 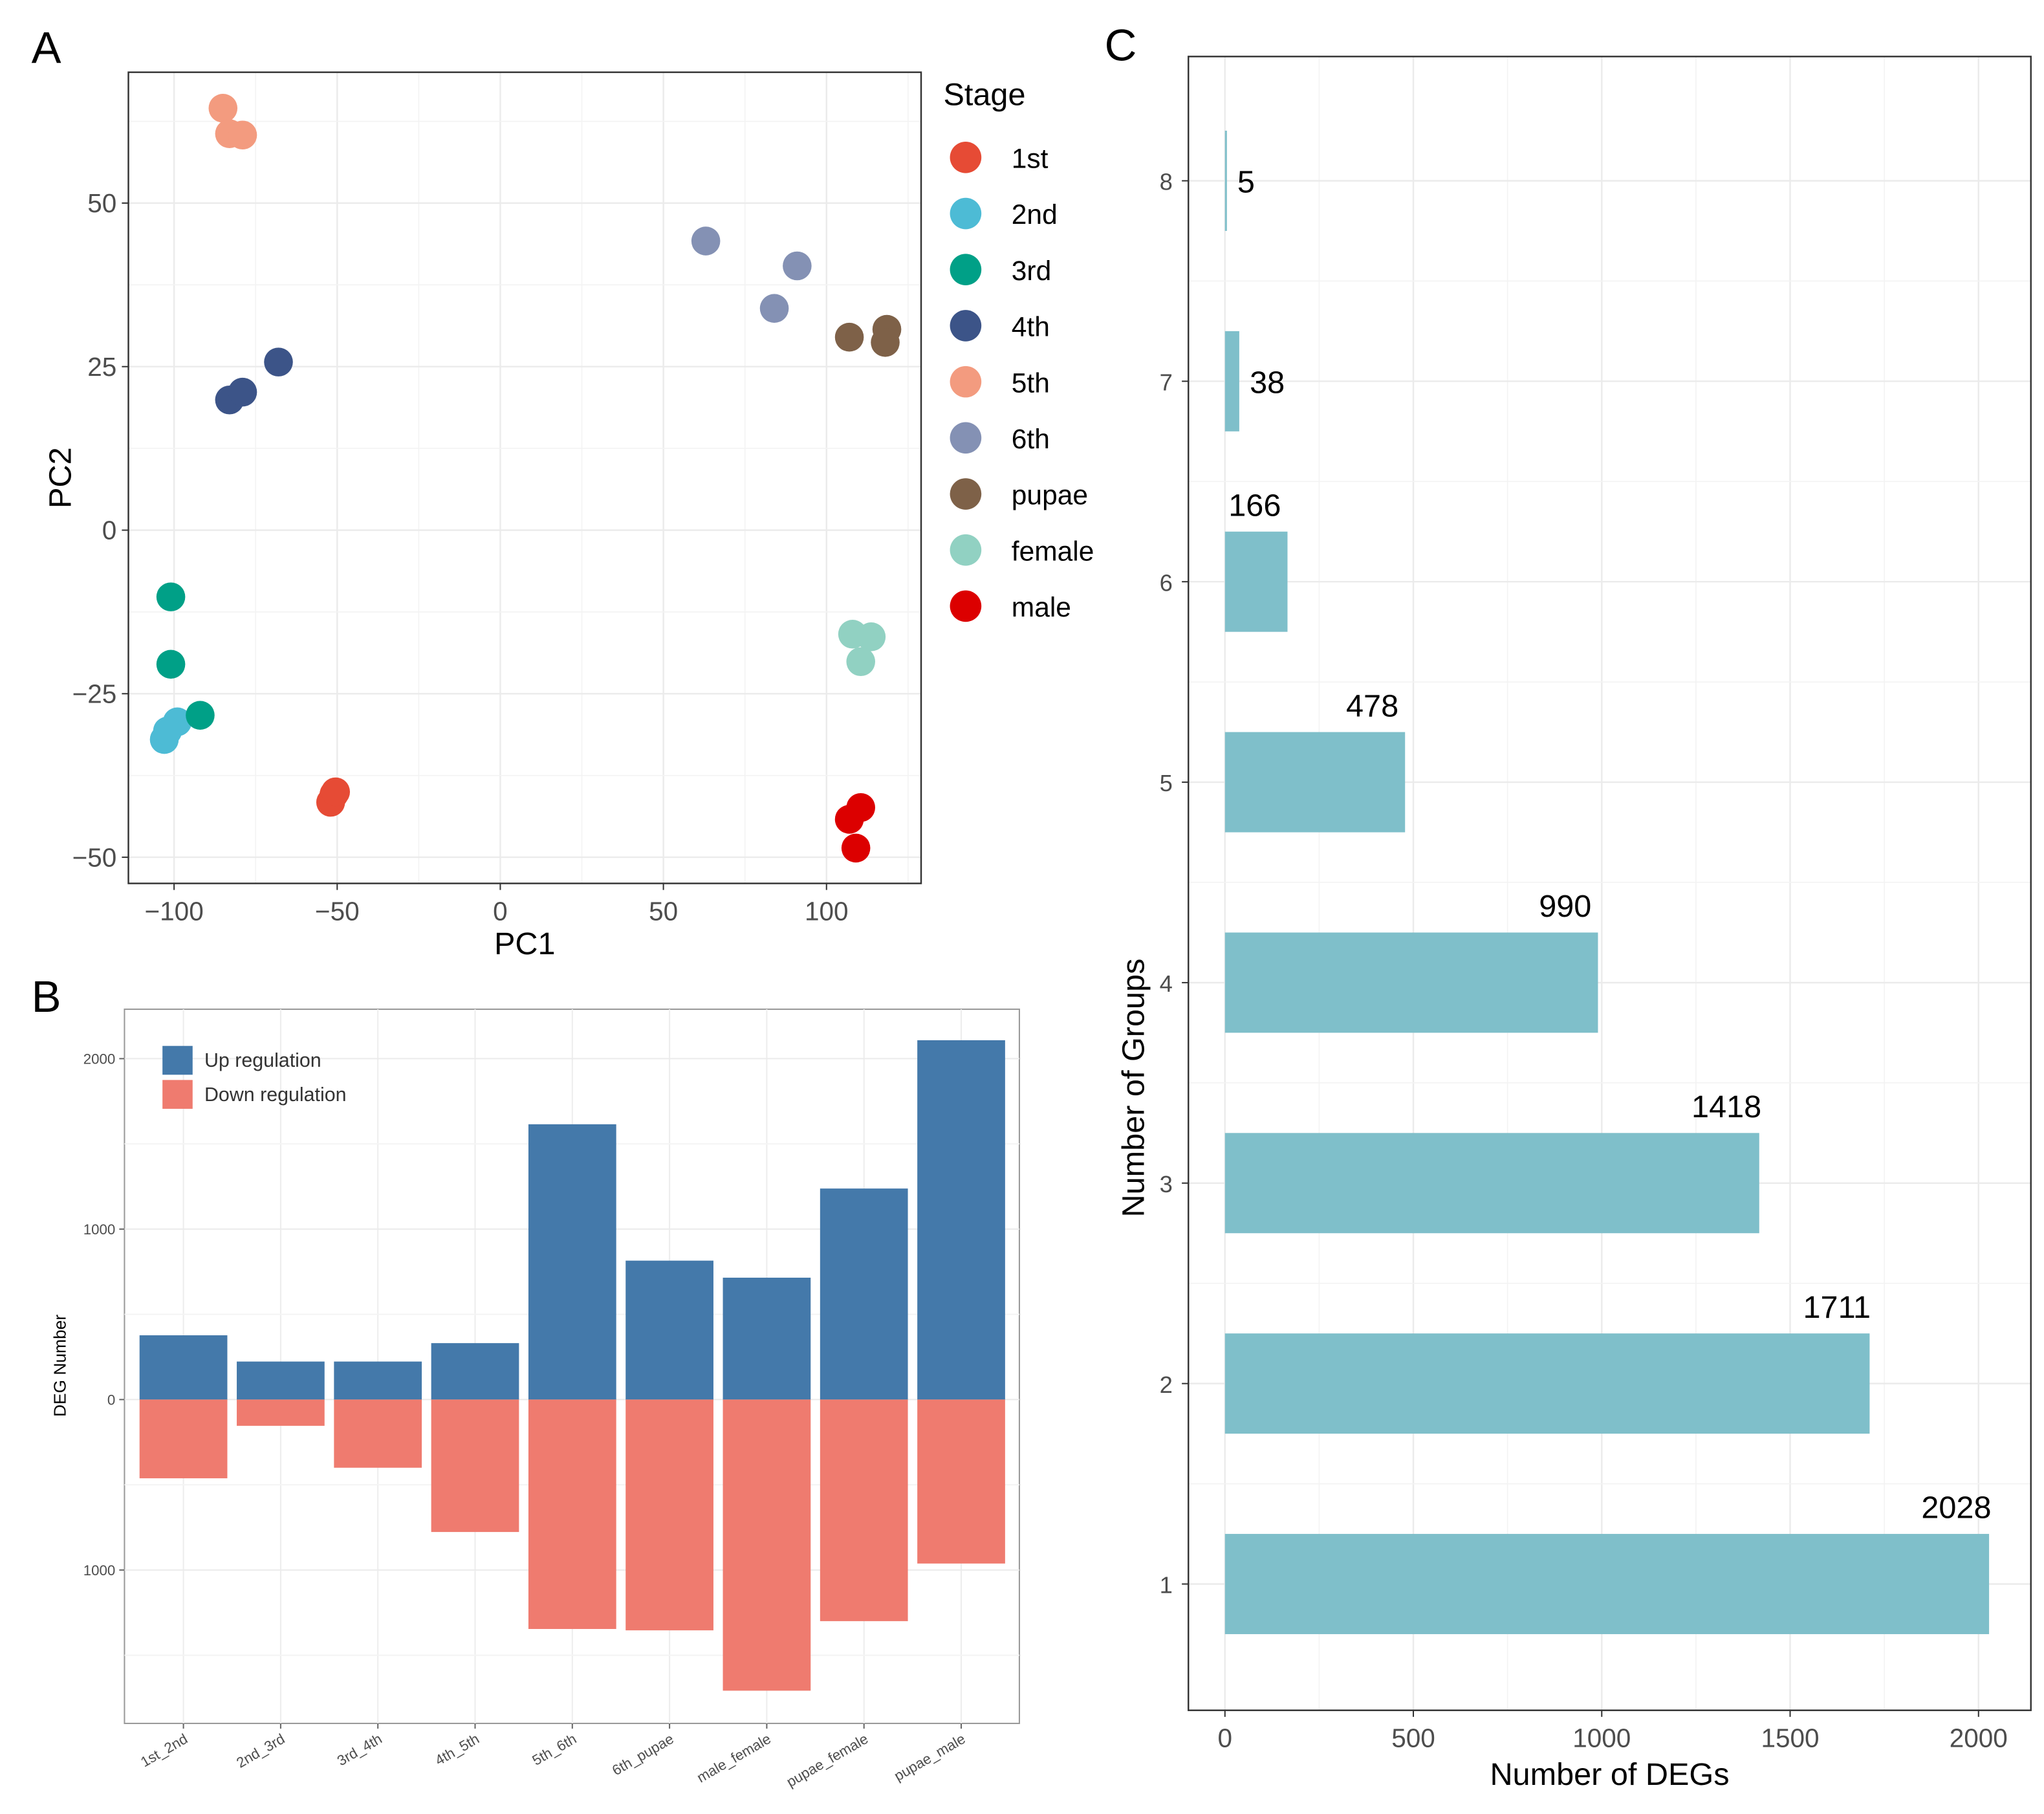 What do you see at coordinates (1979, 1738) in the screenshot?
I see `panel-c-x-tick-label: 2000` at bounding box center [1979, 1738].